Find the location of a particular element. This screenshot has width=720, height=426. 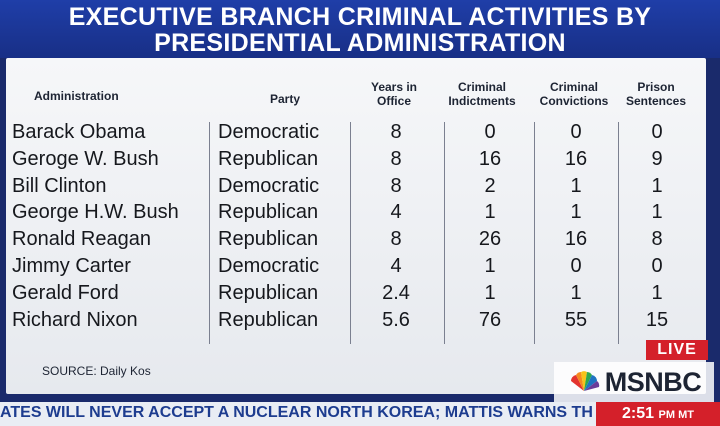

cell-administration: Gerald Ford is located at coordinates (65, 292).